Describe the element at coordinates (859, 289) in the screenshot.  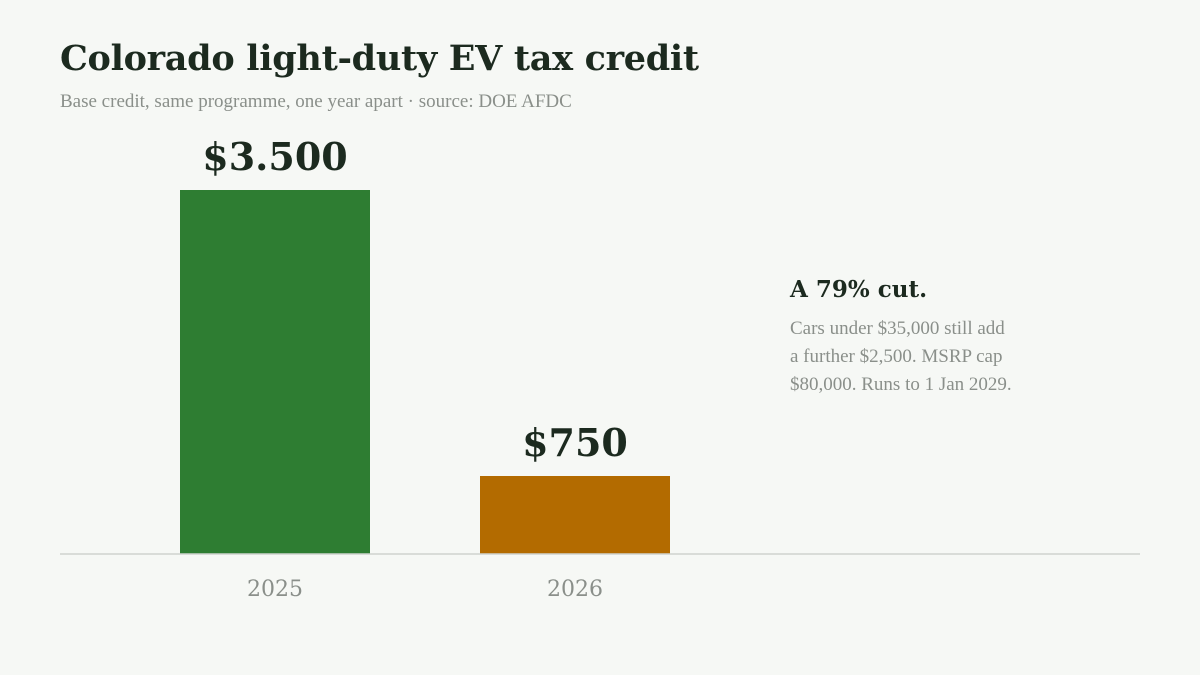
I see `annotation-headline: A 79% cut.` at that location.